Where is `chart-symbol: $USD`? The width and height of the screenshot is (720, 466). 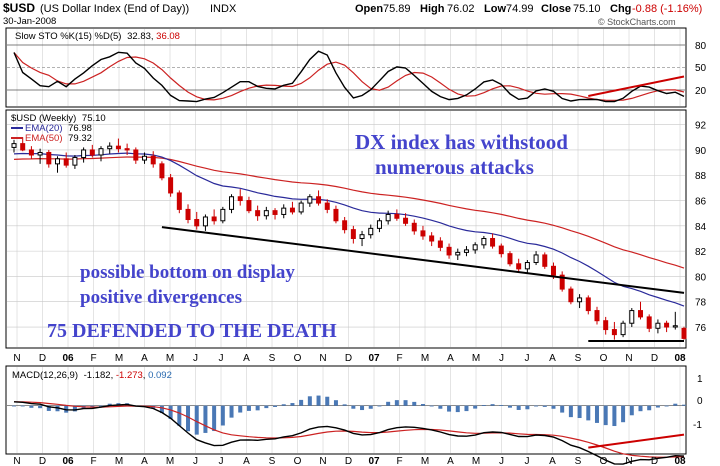 chart-symbol: $USD is located at coordinates (19, 8).